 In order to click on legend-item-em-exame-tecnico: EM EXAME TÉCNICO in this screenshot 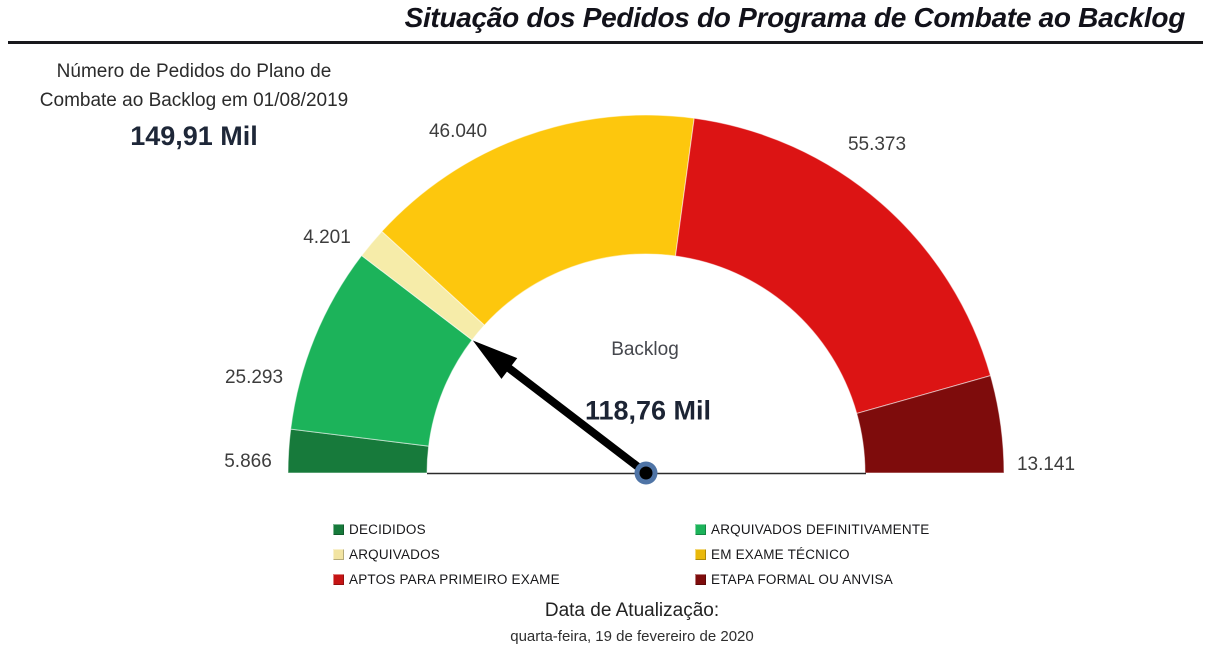, I will do `click(812, 554)`.